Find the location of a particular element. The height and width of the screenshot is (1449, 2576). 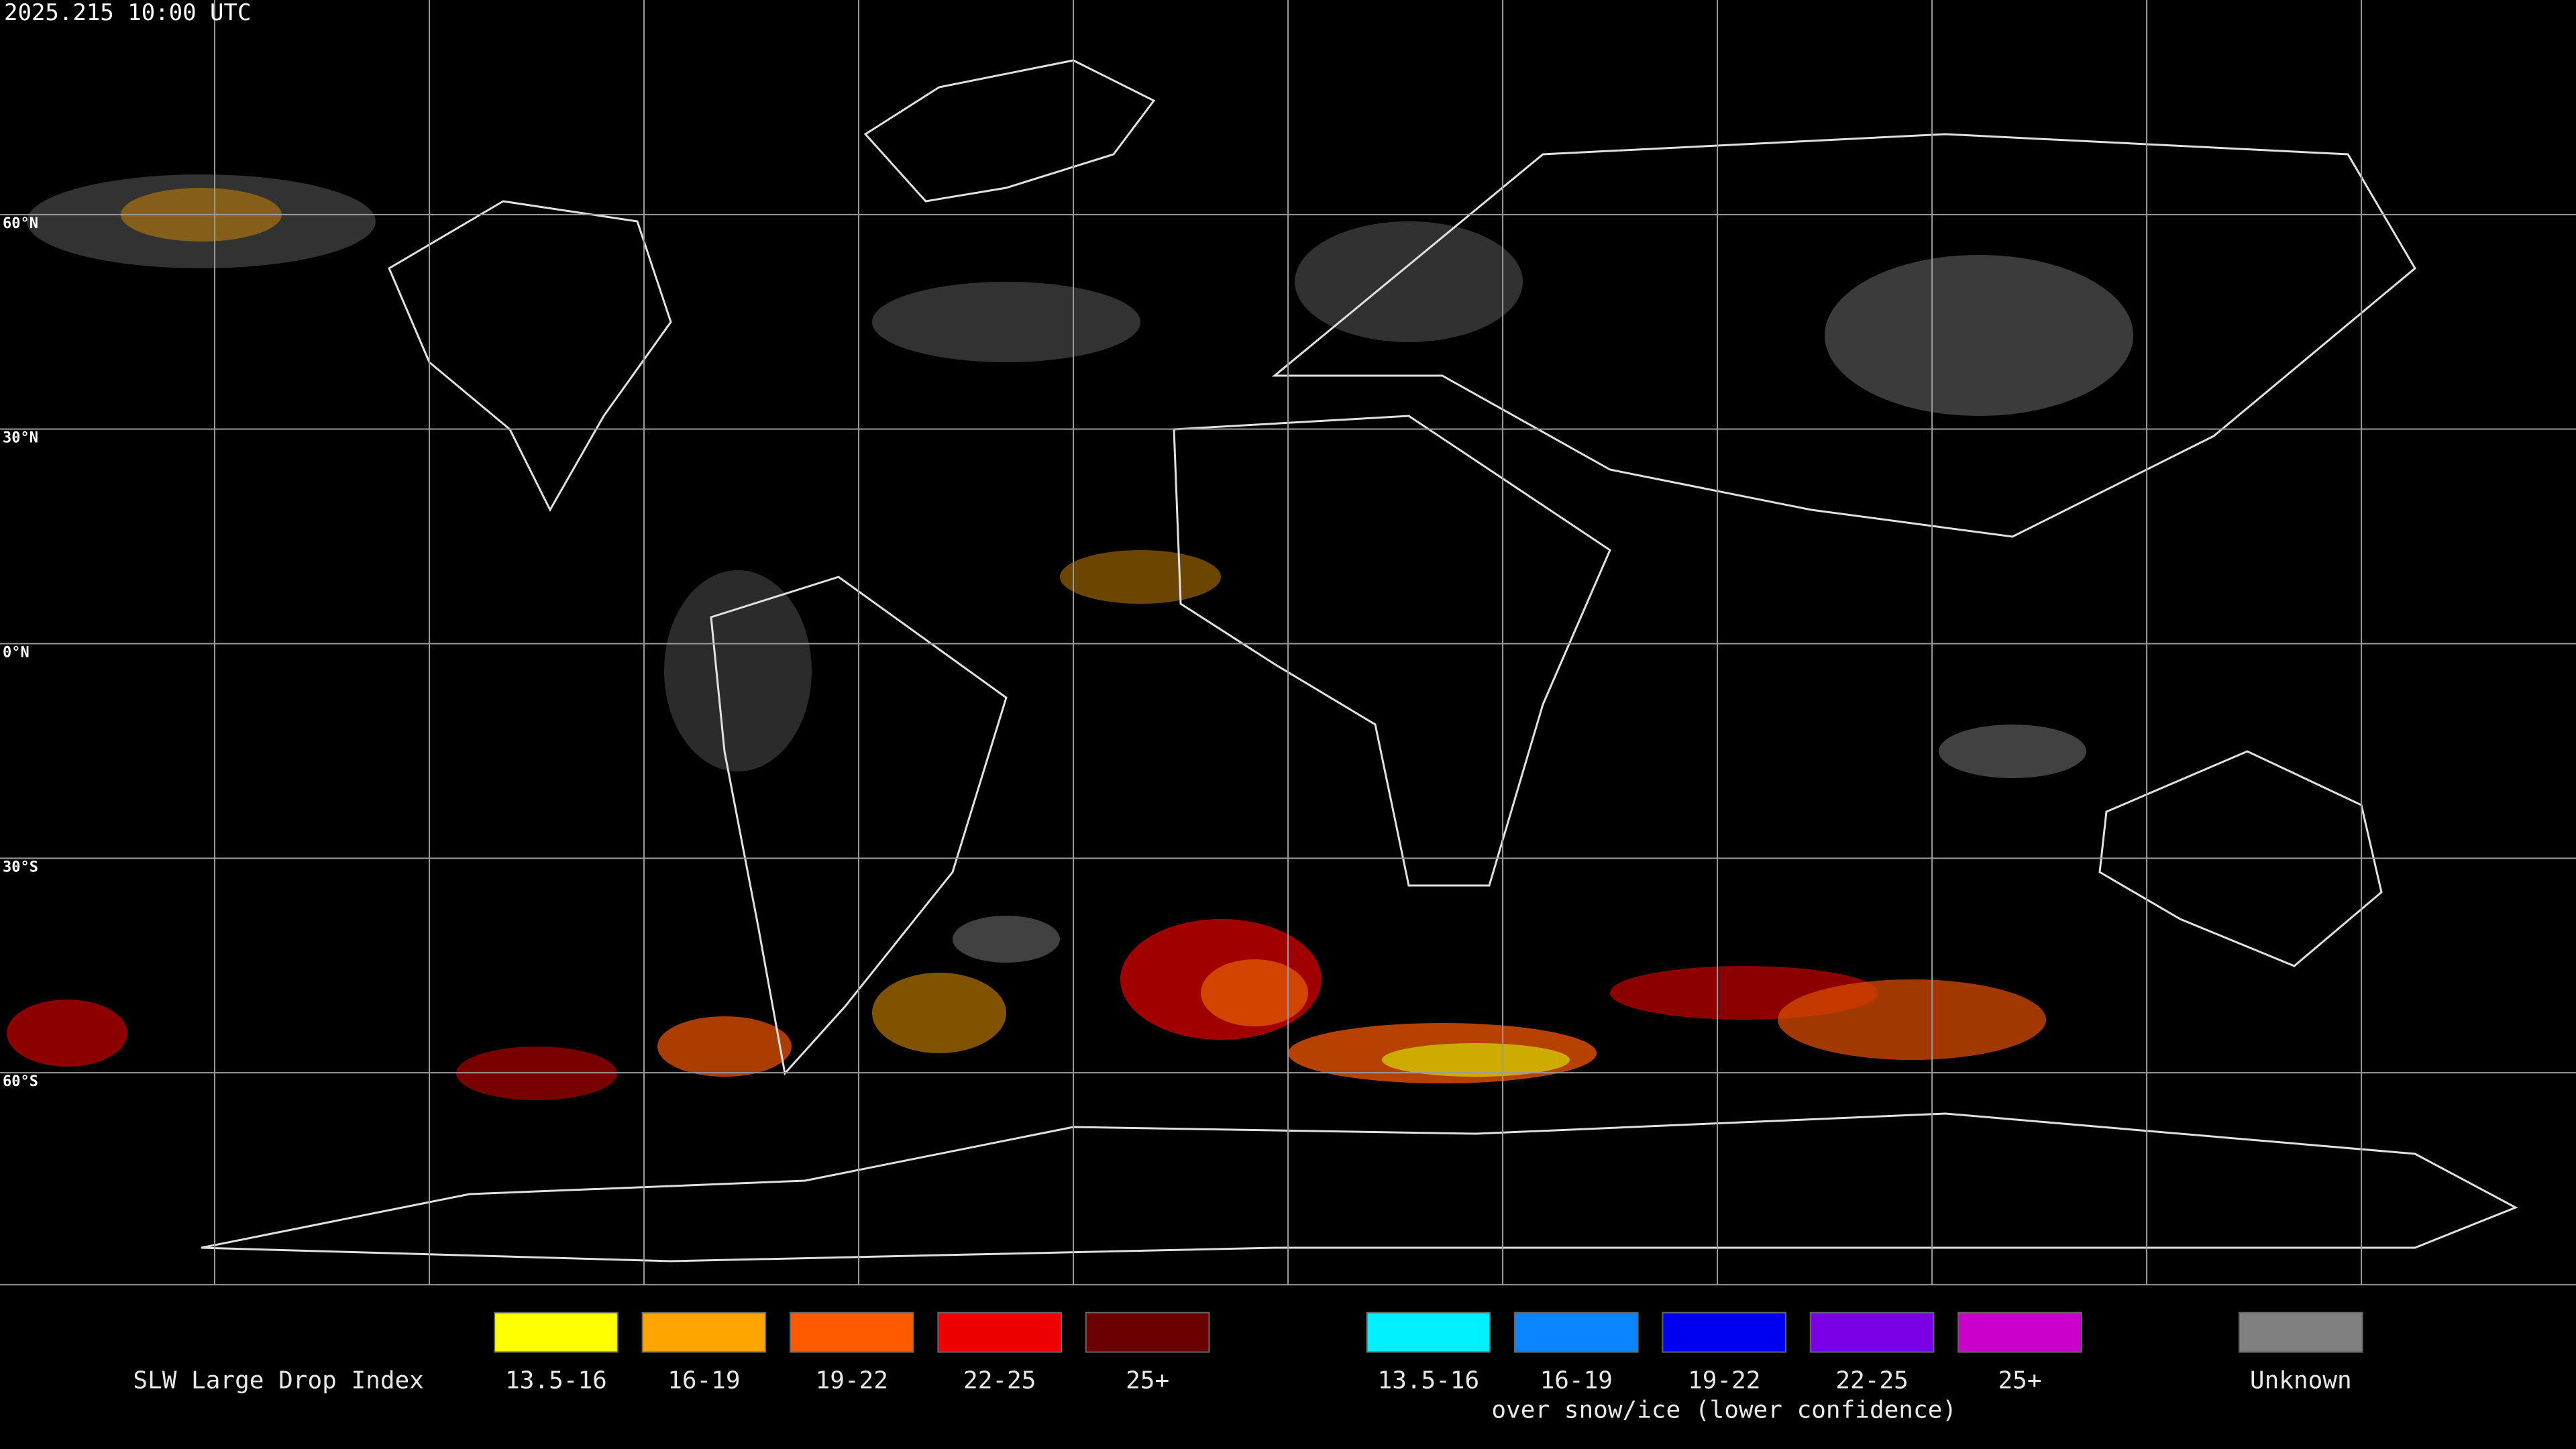

latitude-label: 60°N is located at coordinates (20, 223).